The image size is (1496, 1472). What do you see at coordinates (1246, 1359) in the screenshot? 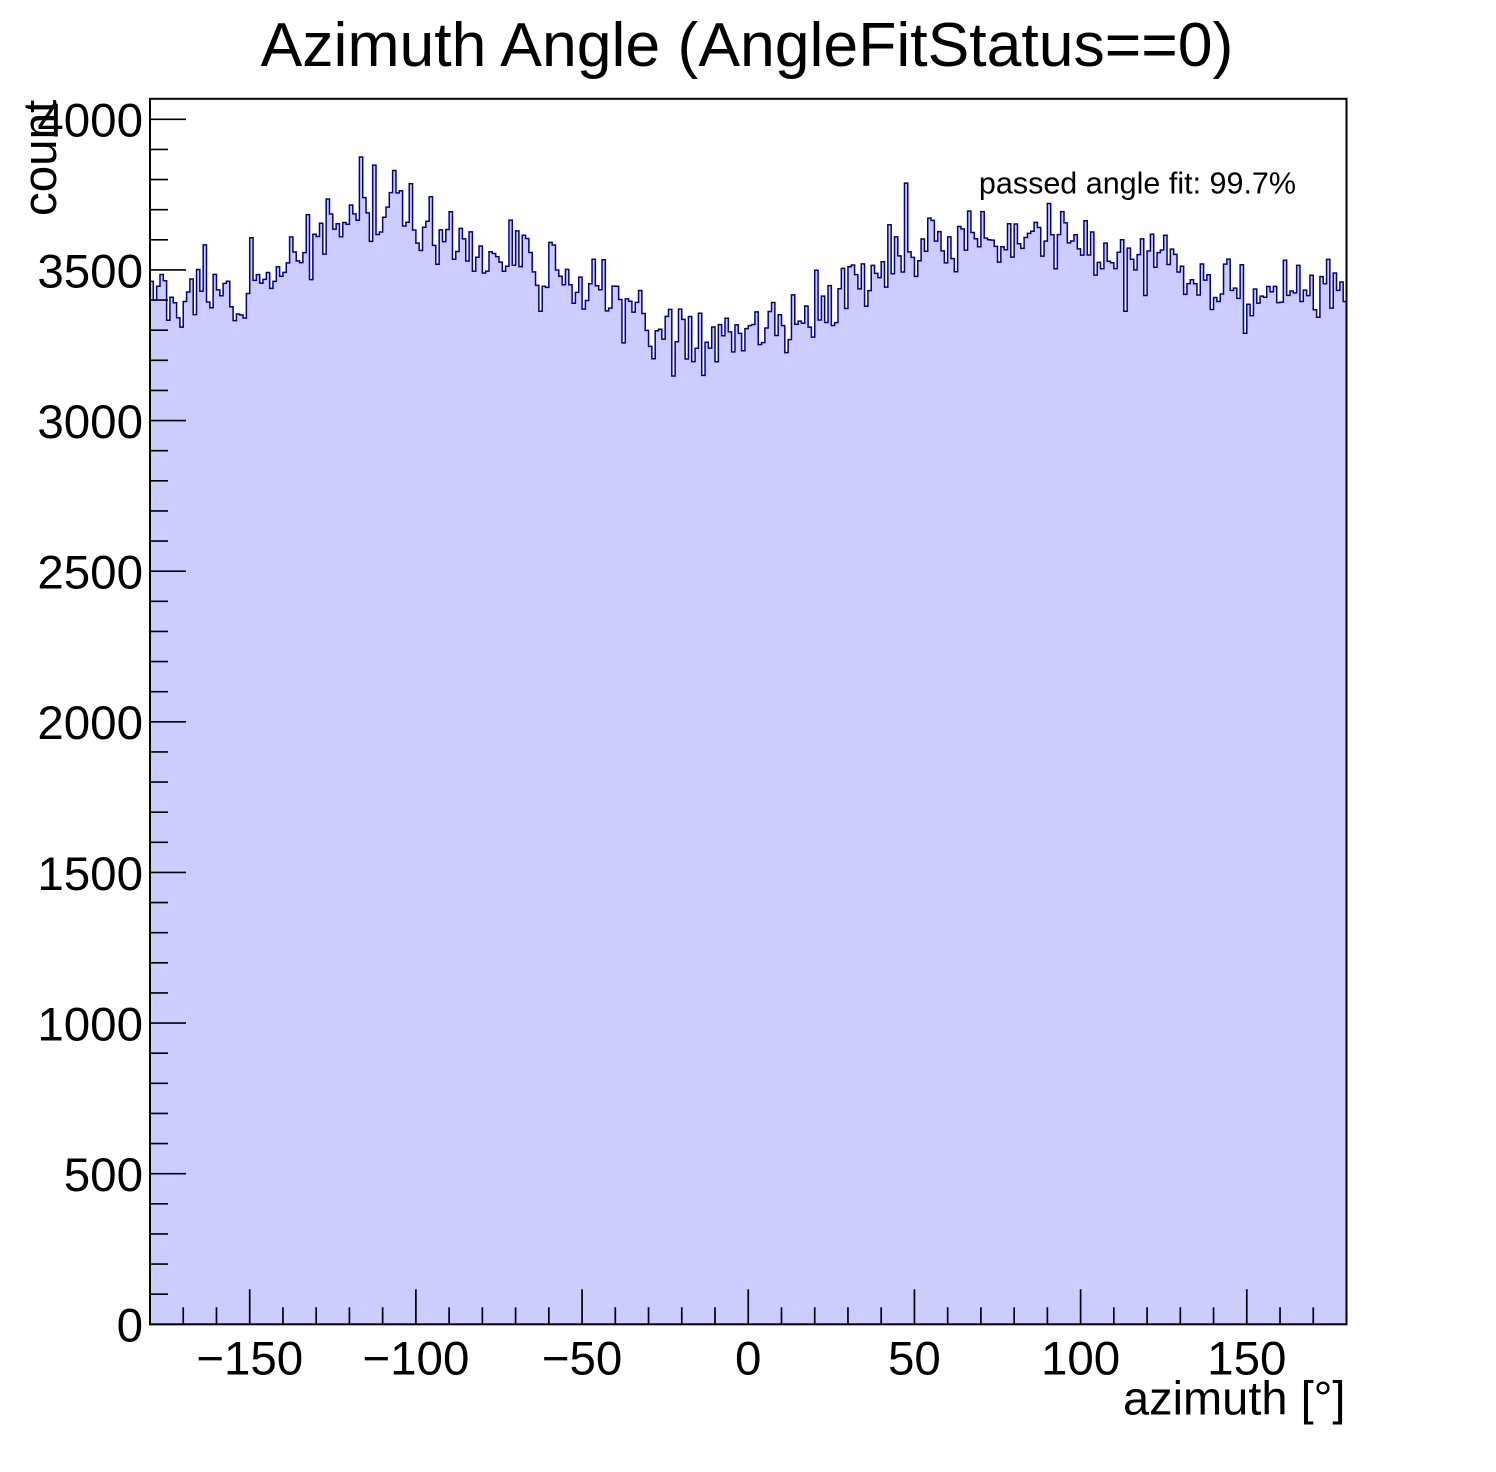
I see `svg-text: 150` at bounding box center [1246, 1359].